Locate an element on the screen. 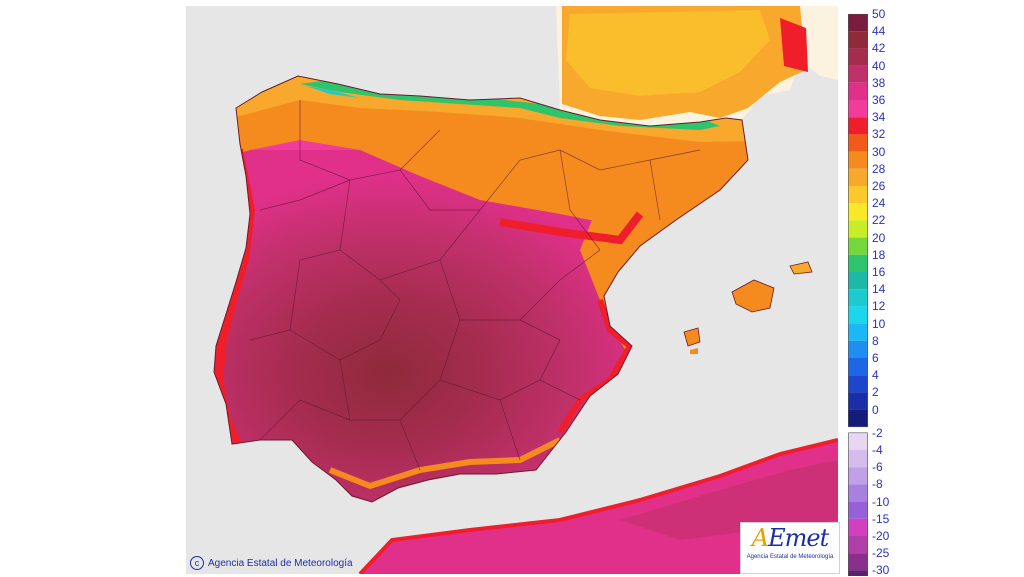 The width and height of the screenshot is (1024, 577). legend-label: -25 is located at coordinates (881, 553).